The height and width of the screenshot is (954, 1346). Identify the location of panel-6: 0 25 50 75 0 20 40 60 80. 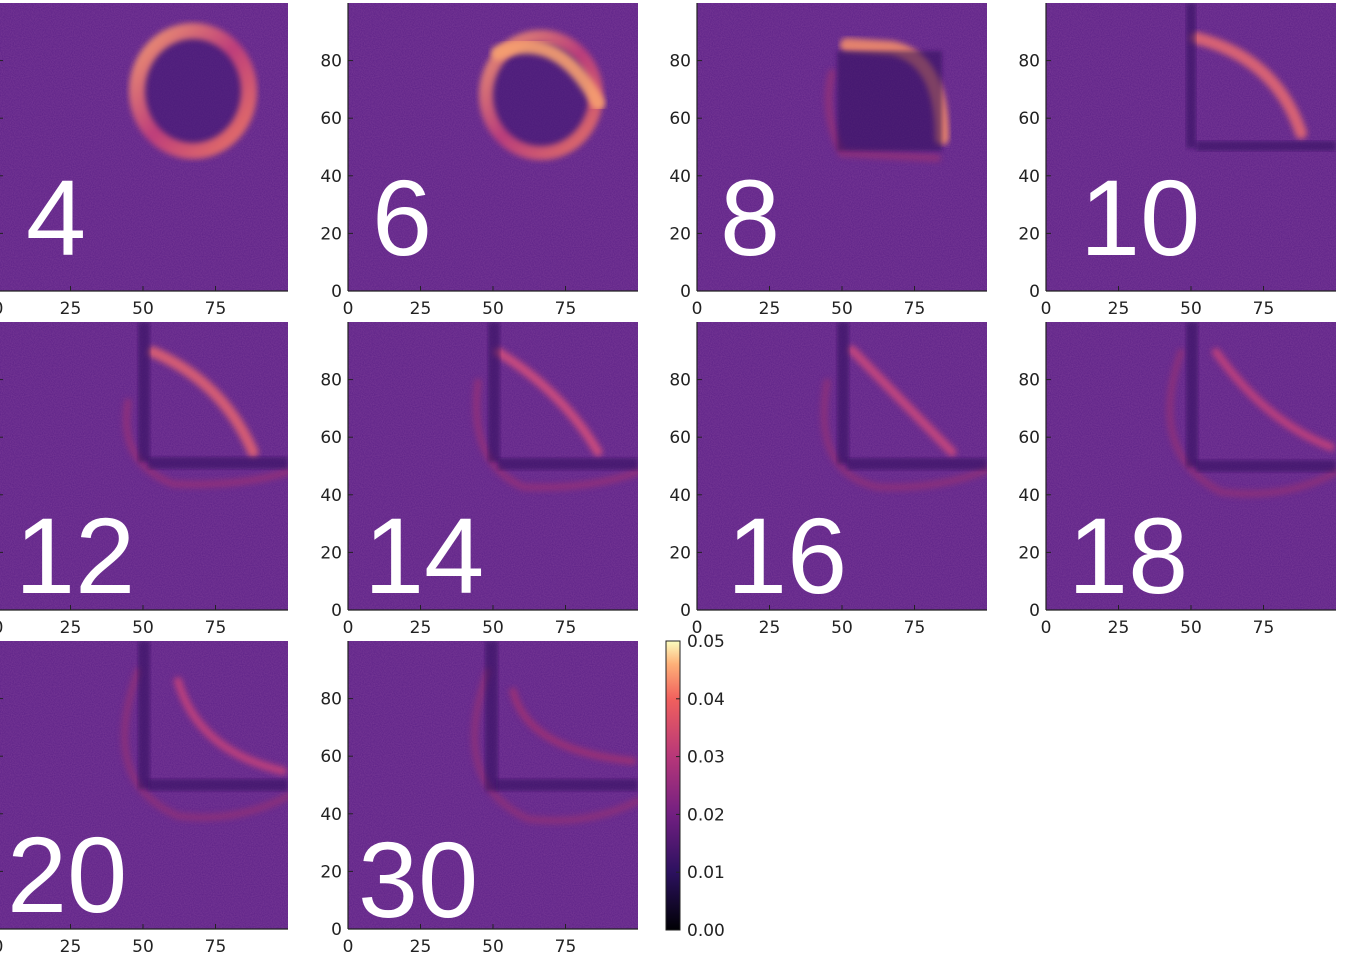
(479, 480).